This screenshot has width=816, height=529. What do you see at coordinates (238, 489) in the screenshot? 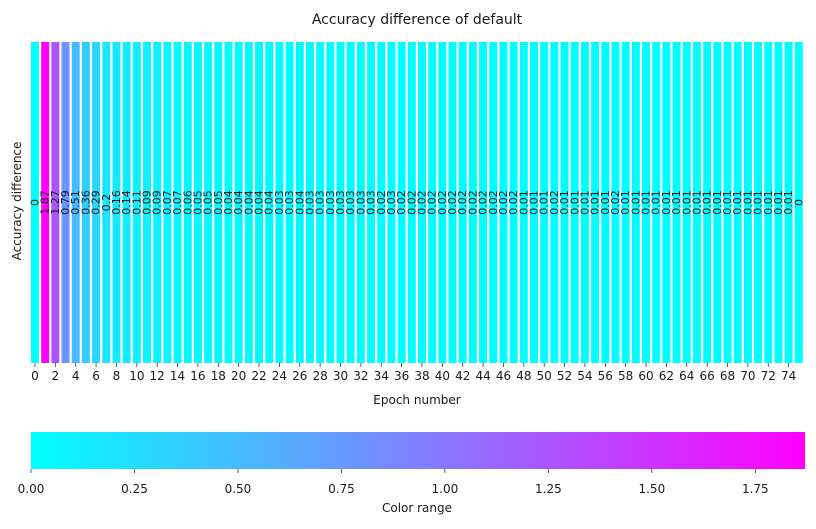
I see `colorbar-tick-label: 0.50` at bounding box center [238, 489].